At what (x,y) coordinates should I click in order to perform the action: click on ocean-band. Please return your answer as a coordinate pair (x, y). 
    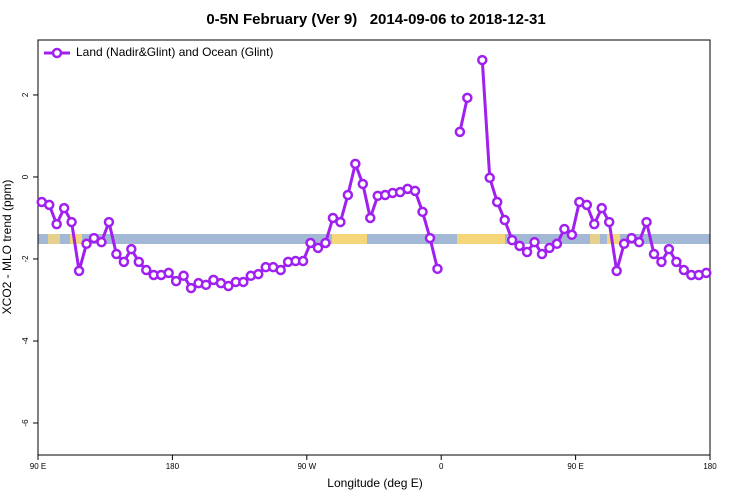
    Looking at the image, I should click on (374, 239).